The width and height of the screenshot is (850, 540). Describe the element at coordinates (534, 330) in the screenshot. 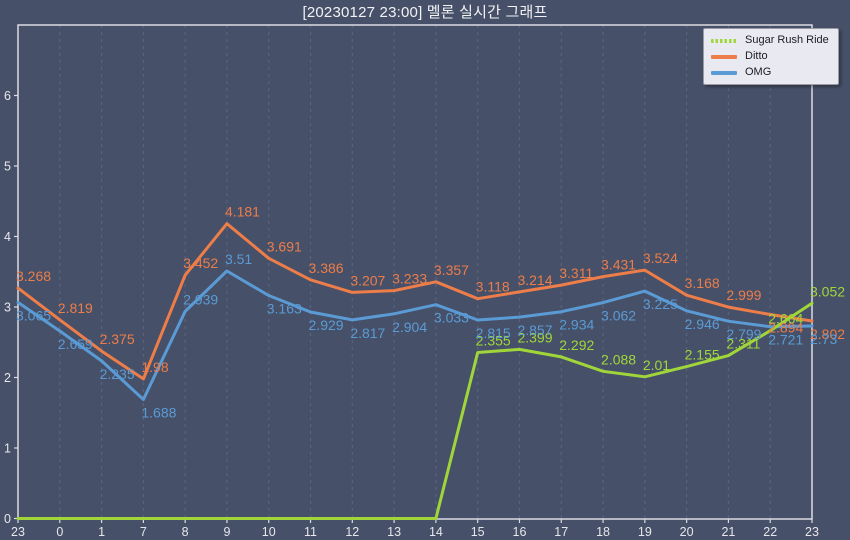

I see `data-label: 2.857` at that location.